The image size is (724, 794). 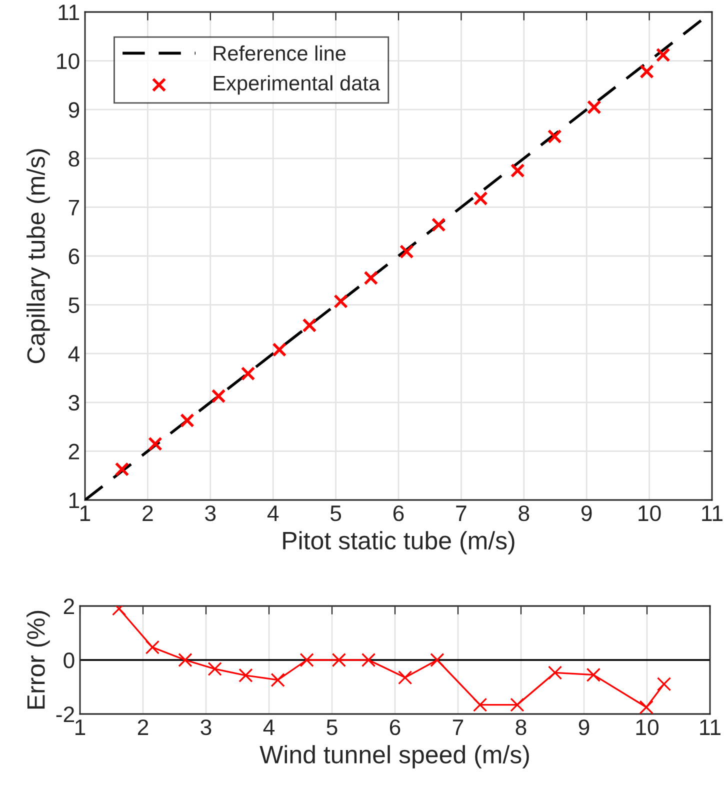 What do you see at coordinates (74, 256) in the screenshot?
I see `y-tick-label: 6` at bounding box center [74, 256].